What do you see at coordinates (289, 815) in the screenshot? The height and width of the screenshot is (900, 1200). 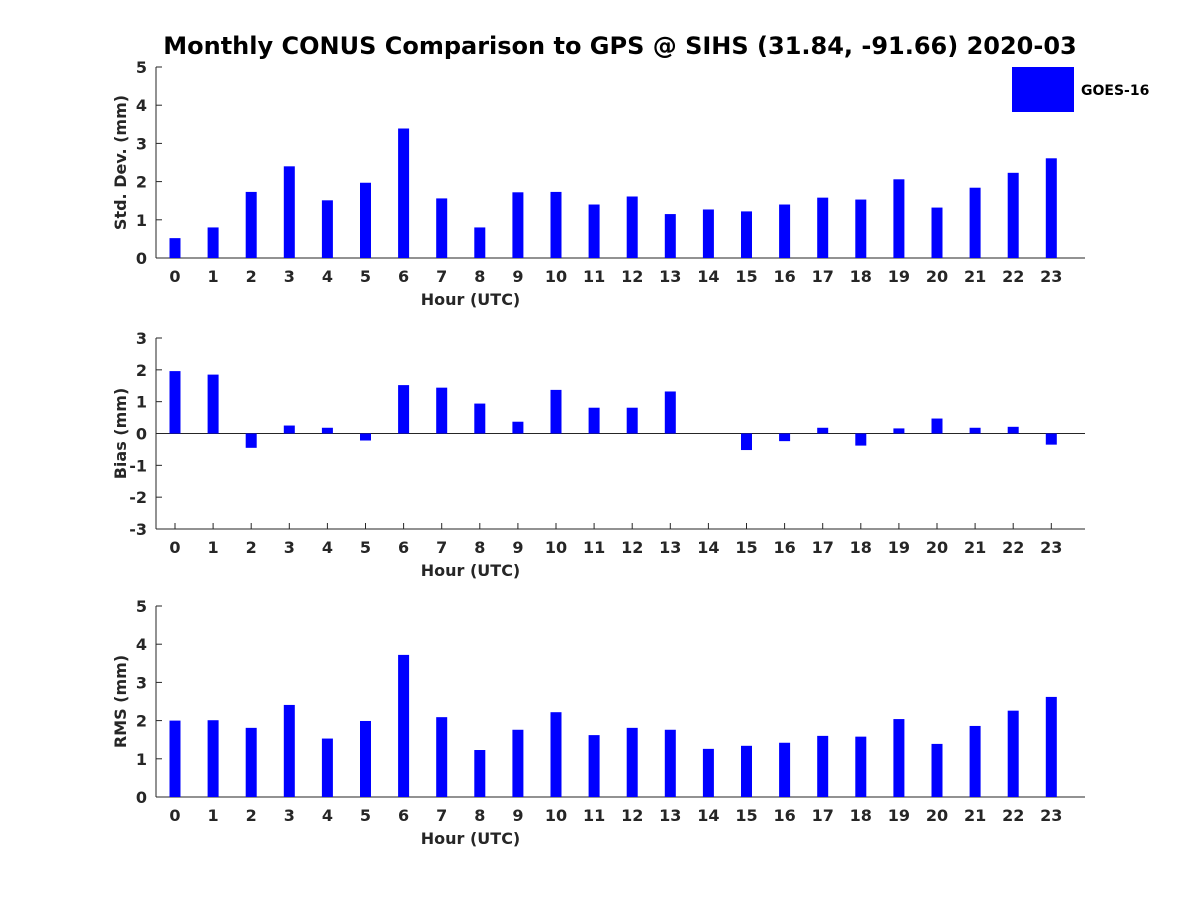 I see `rms-x-tick-label: 3` at bounding box center [289, 815].